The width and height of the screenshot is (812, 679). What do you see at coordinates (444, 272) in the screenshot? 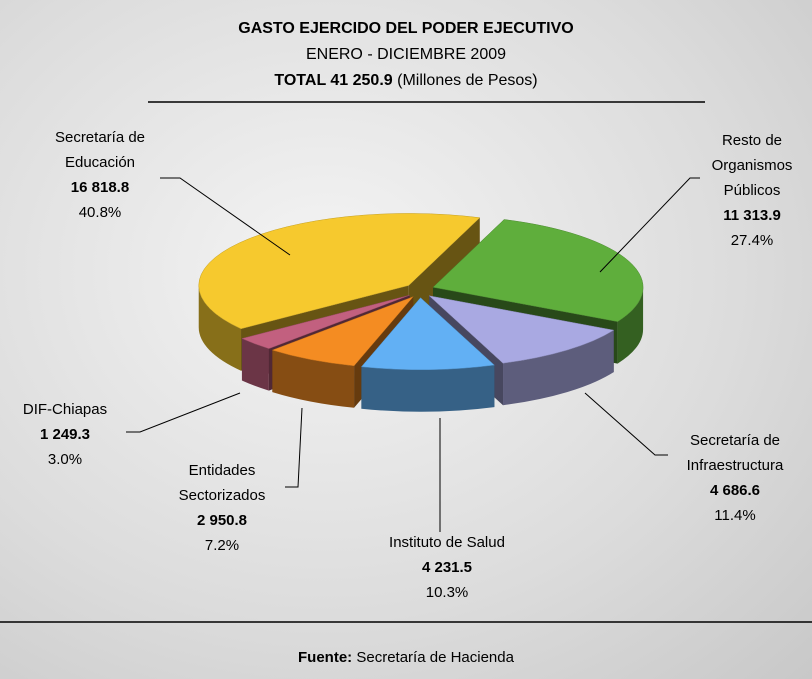
I see `slice-wall` at bounding box center [444, 272].